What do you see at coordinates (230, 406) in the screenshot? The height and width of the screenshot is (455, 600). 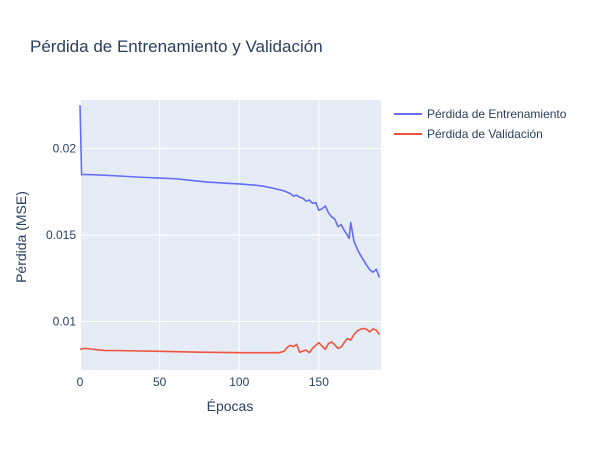 I see `x-axis-title: Épocas` at bounding box center [230, 406].